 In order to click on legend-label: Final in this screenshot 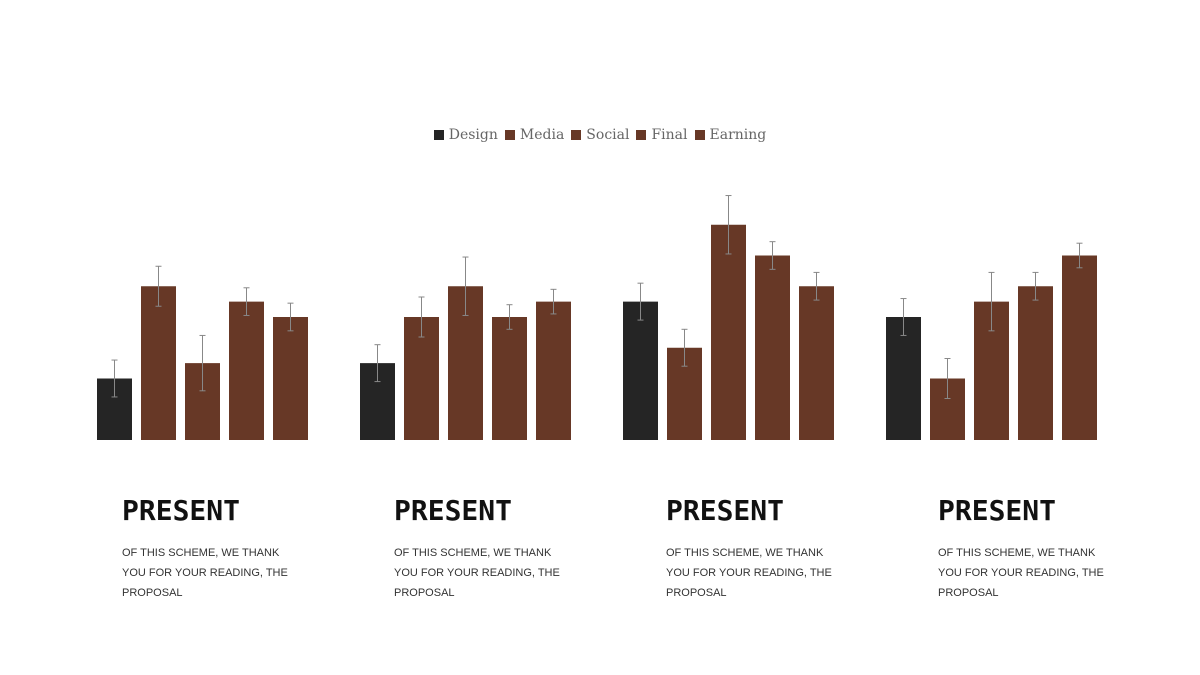, I will do `click(669, 135)`.